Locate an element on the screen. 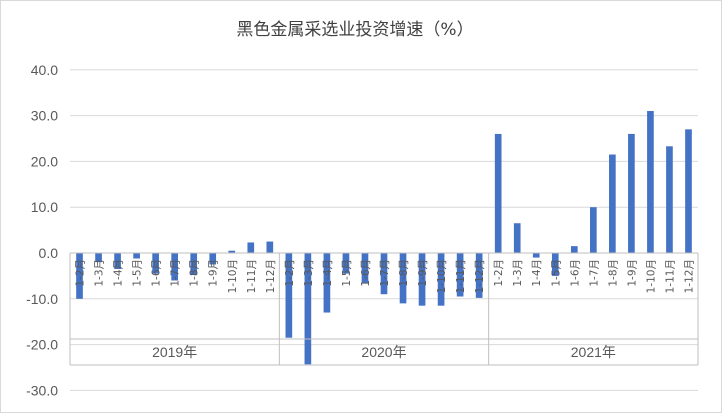 This screenshot has width=722, height=413. y-tick-label: 0.0 is located at coordinates (49, 253).